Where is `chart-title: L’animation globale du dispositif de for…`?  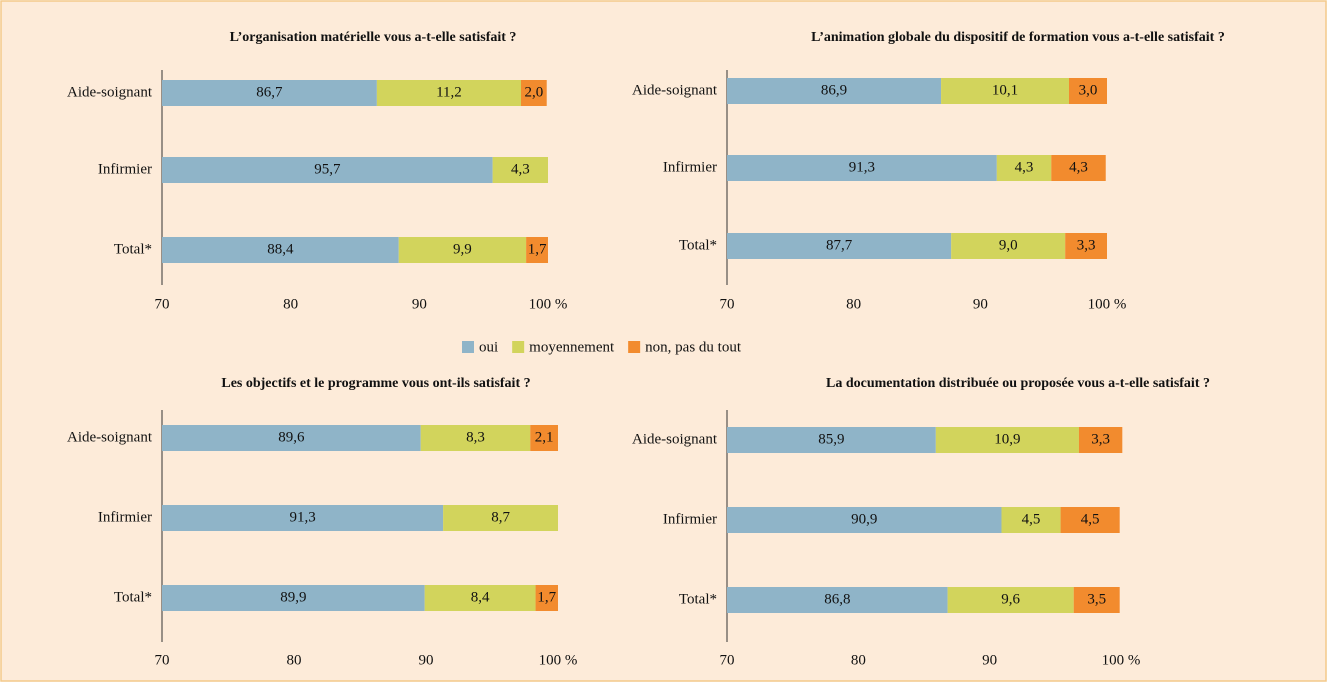 chart-title: L’animation globale du dispositif de for… is located at coordinates (1018, 37).